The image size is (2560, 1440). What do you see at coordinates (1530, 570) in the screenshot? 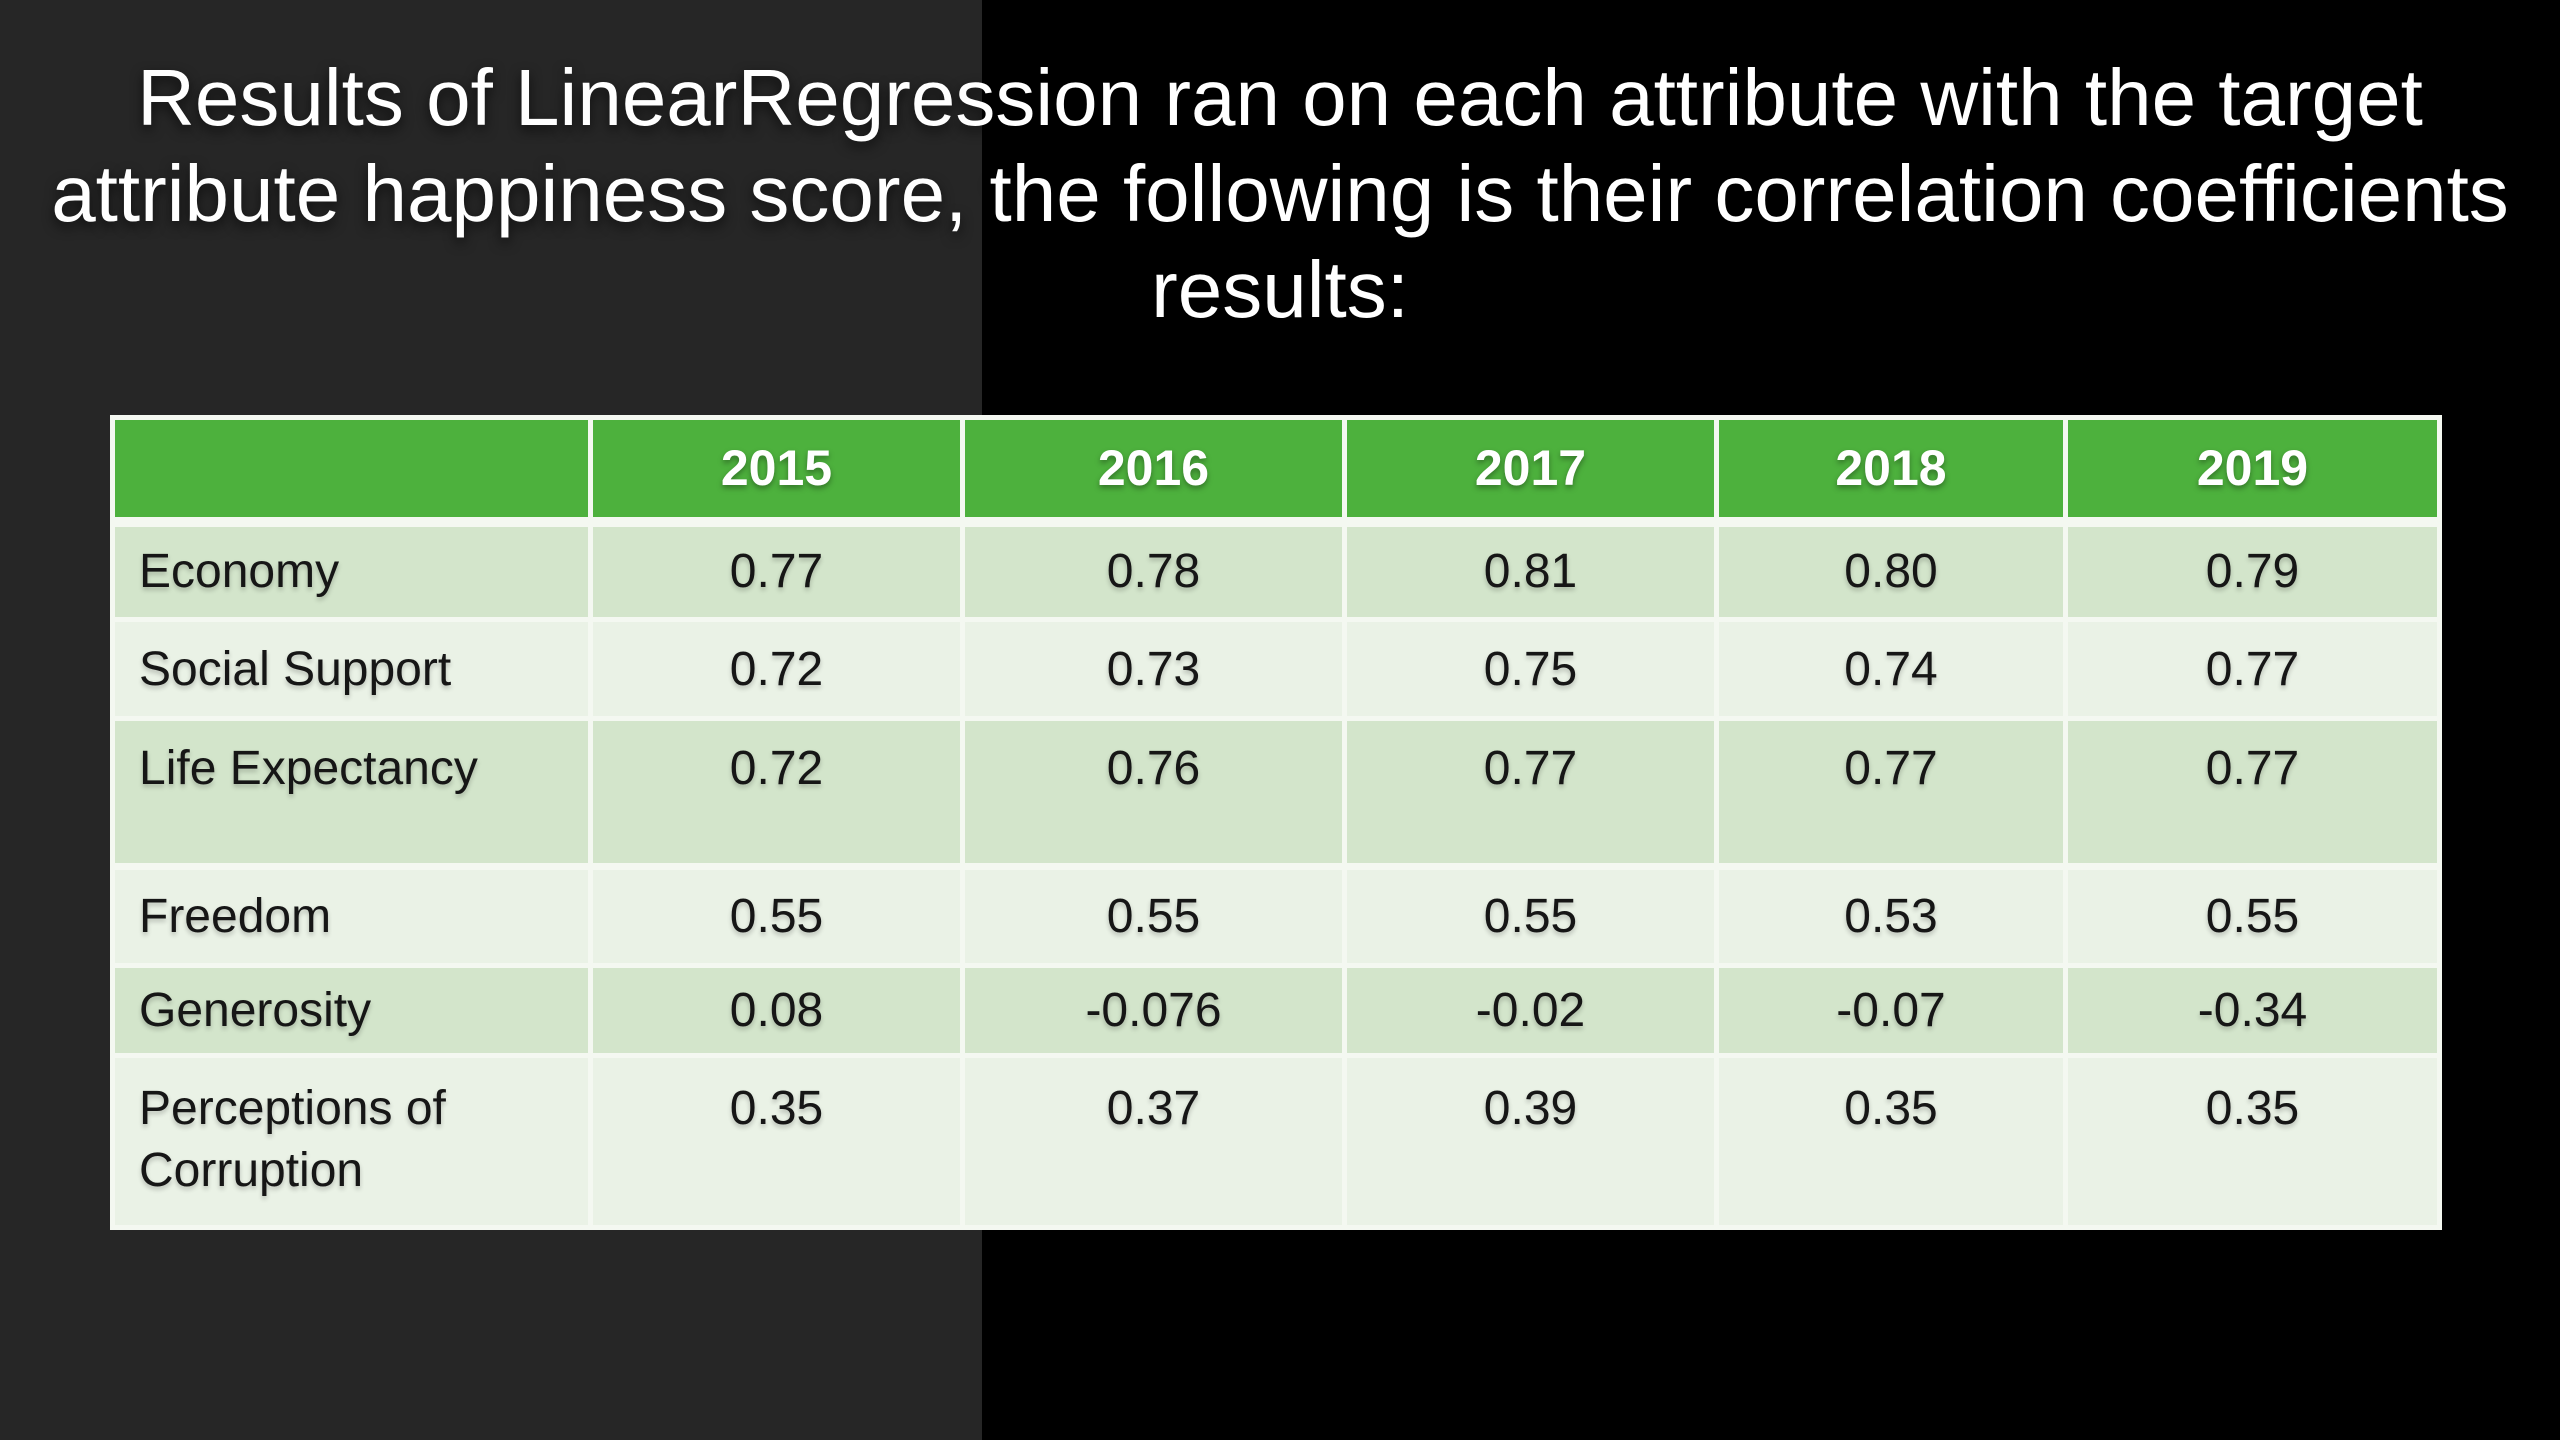
I see `value-cell: 0.81` at bounding box center [1530, 570].